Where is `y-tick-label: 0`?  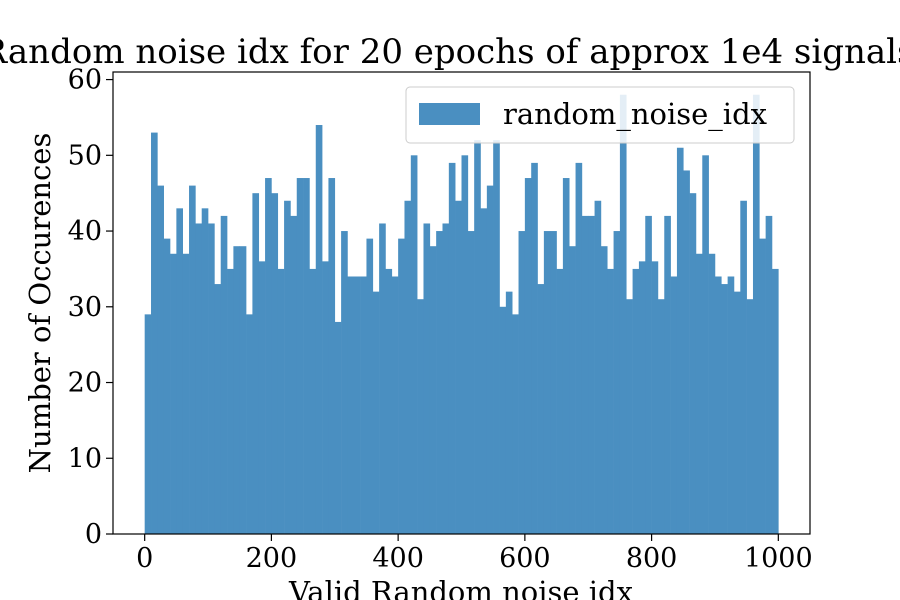
y-tick-label: 0 is located at coordinates (93, 534).